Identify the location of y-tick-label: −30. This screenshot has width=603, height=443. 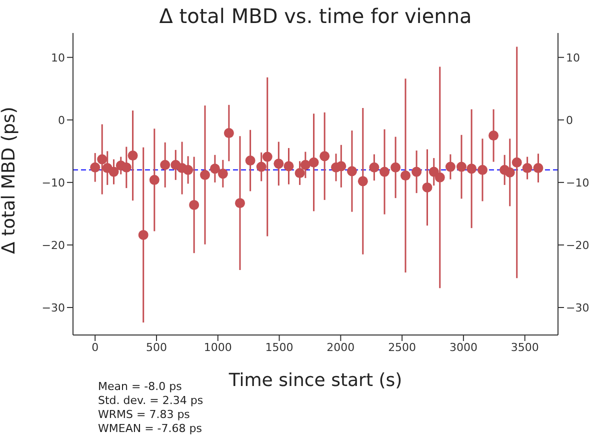
(53, 307).